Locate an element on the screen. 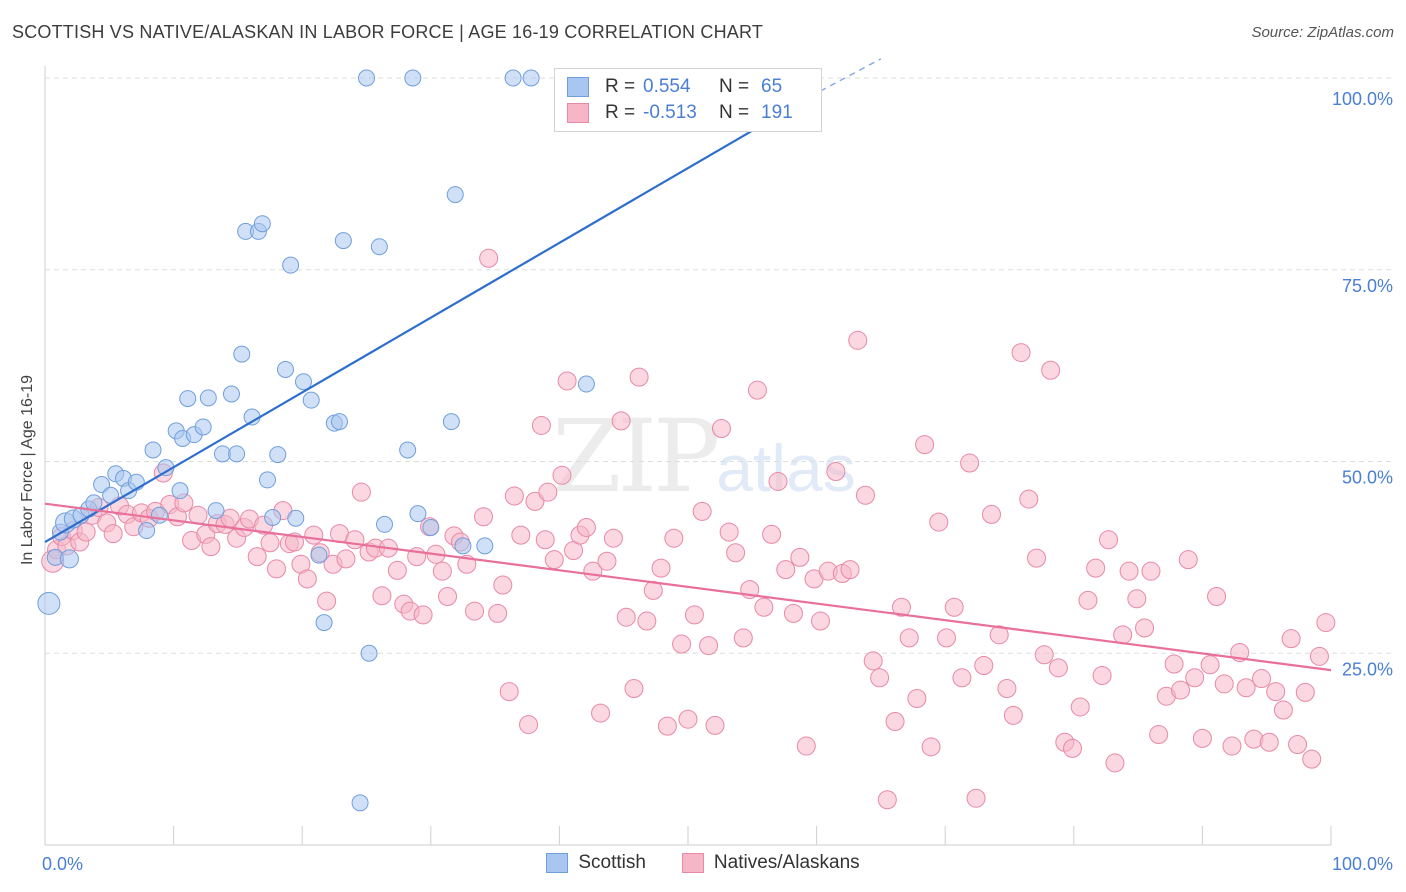  legend-r-label: R = is located at coordinates (620, 86).